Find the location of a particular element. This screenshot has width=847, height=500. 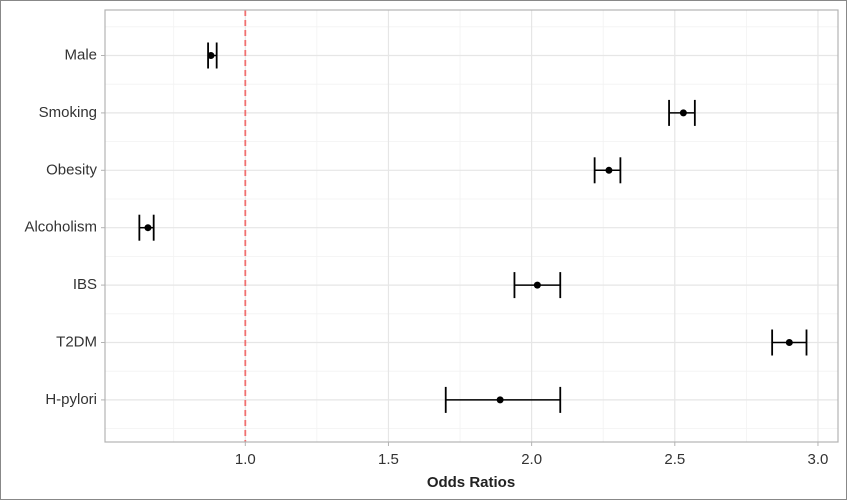

x-tick-label: 1.0 is located at coordinates (245, 459).